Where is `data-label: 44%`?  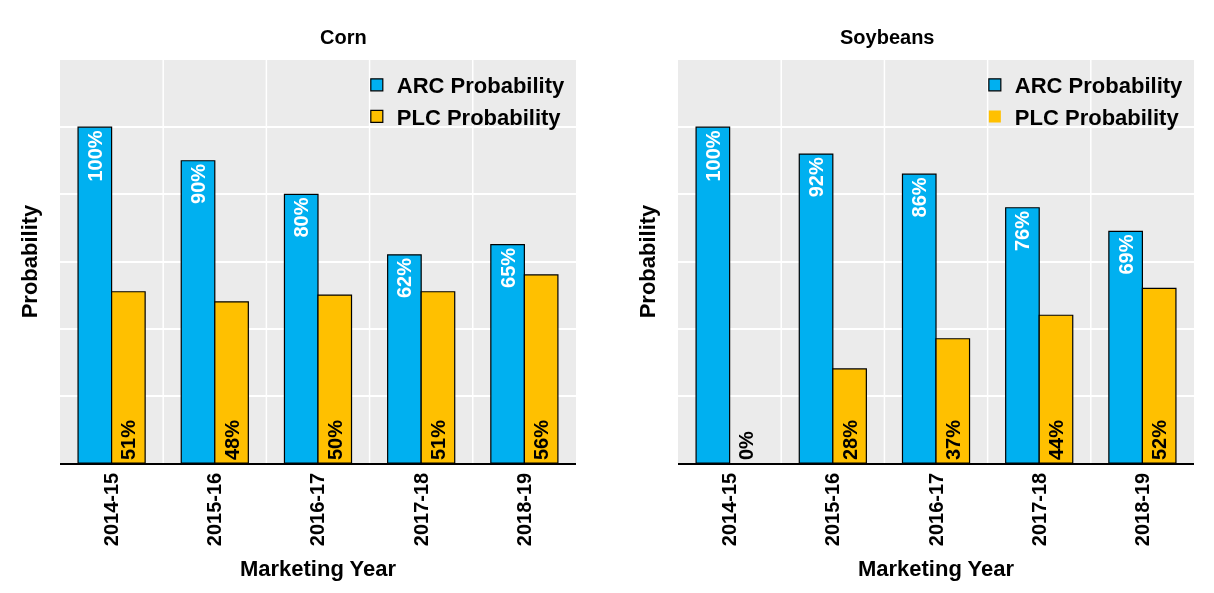
data-label: 44% is located at coordinates (1055, 439).